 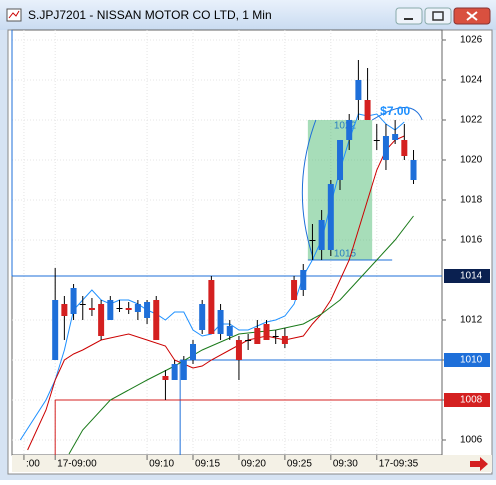 I want to click on y-tick-label: 1006, so click(x=471, y=440).